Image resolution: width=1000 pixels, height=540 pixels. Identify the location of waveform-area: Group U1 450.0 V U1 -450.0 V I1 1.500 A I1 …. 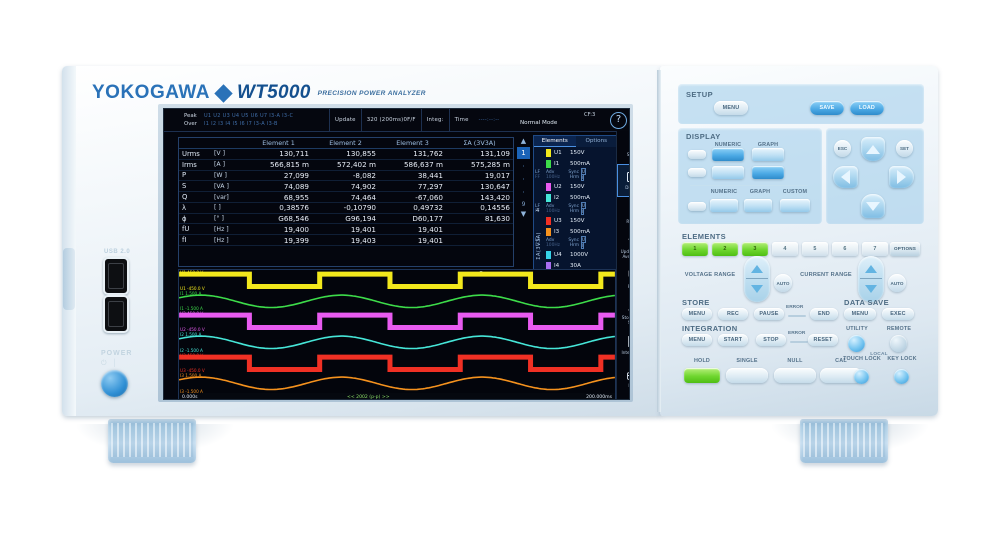
(397, 332).